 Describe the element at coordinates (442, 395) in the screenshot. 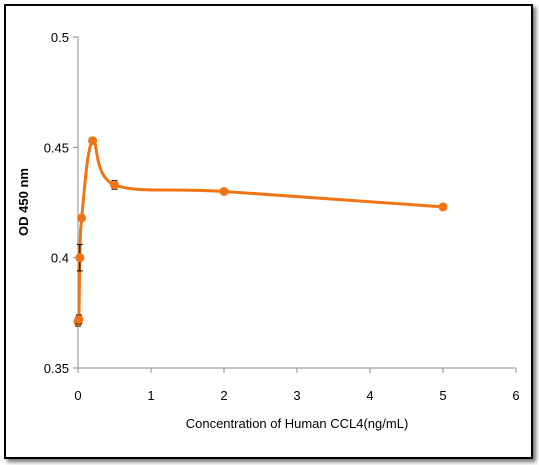

I see `x-tick-label: 5` at that location.